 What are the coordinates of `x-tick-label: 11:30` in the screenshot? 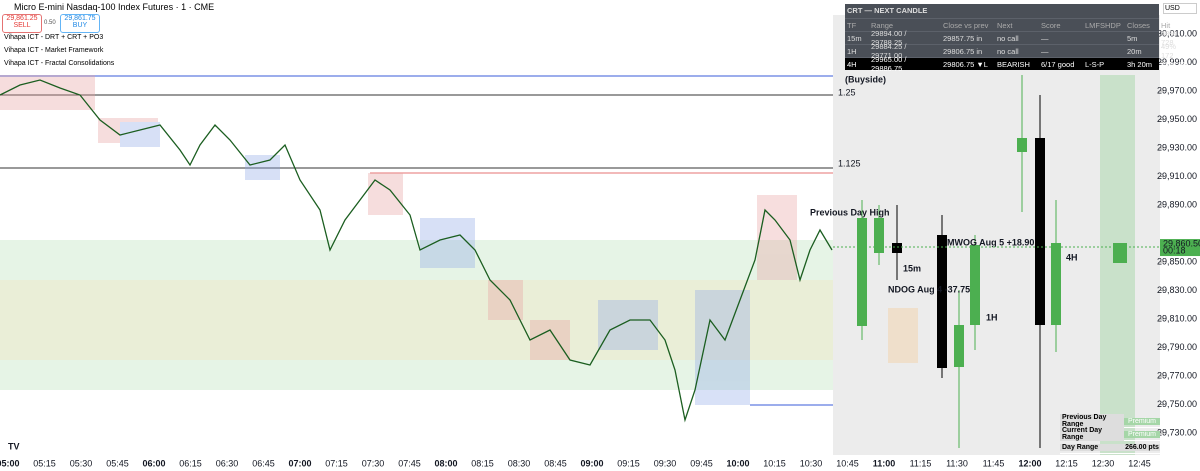 It's located at (957, 463).